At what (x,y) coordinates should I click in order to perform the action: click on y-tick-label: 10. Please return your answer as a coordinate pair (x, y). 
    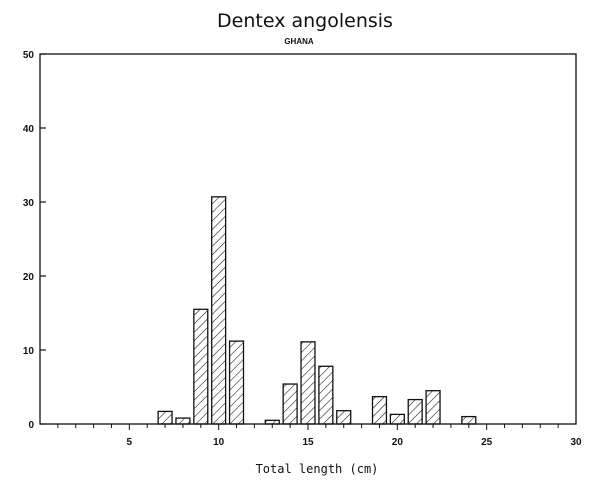
    Looking at the image, I should click on (29, 351).